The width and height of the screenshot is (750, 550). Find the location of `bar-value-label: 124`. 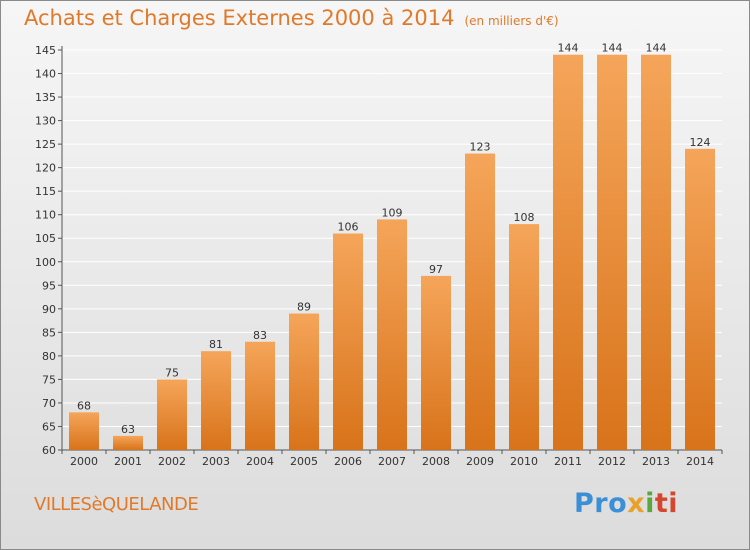

bar-value-label: 124 is located at coordinates (700, 142).